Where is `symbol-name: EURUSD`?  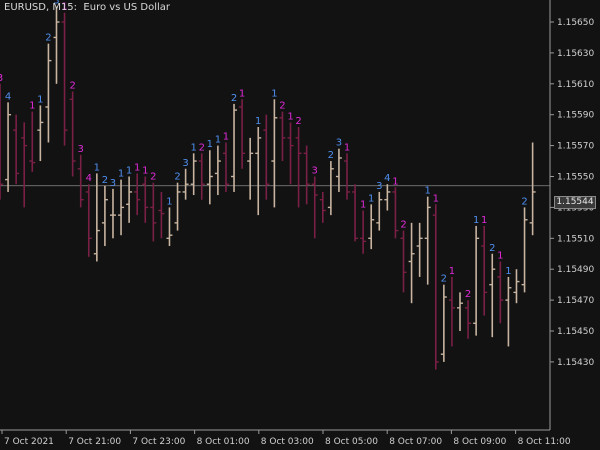 symbol-name: EURUSD is located at coordinates (25, 7).